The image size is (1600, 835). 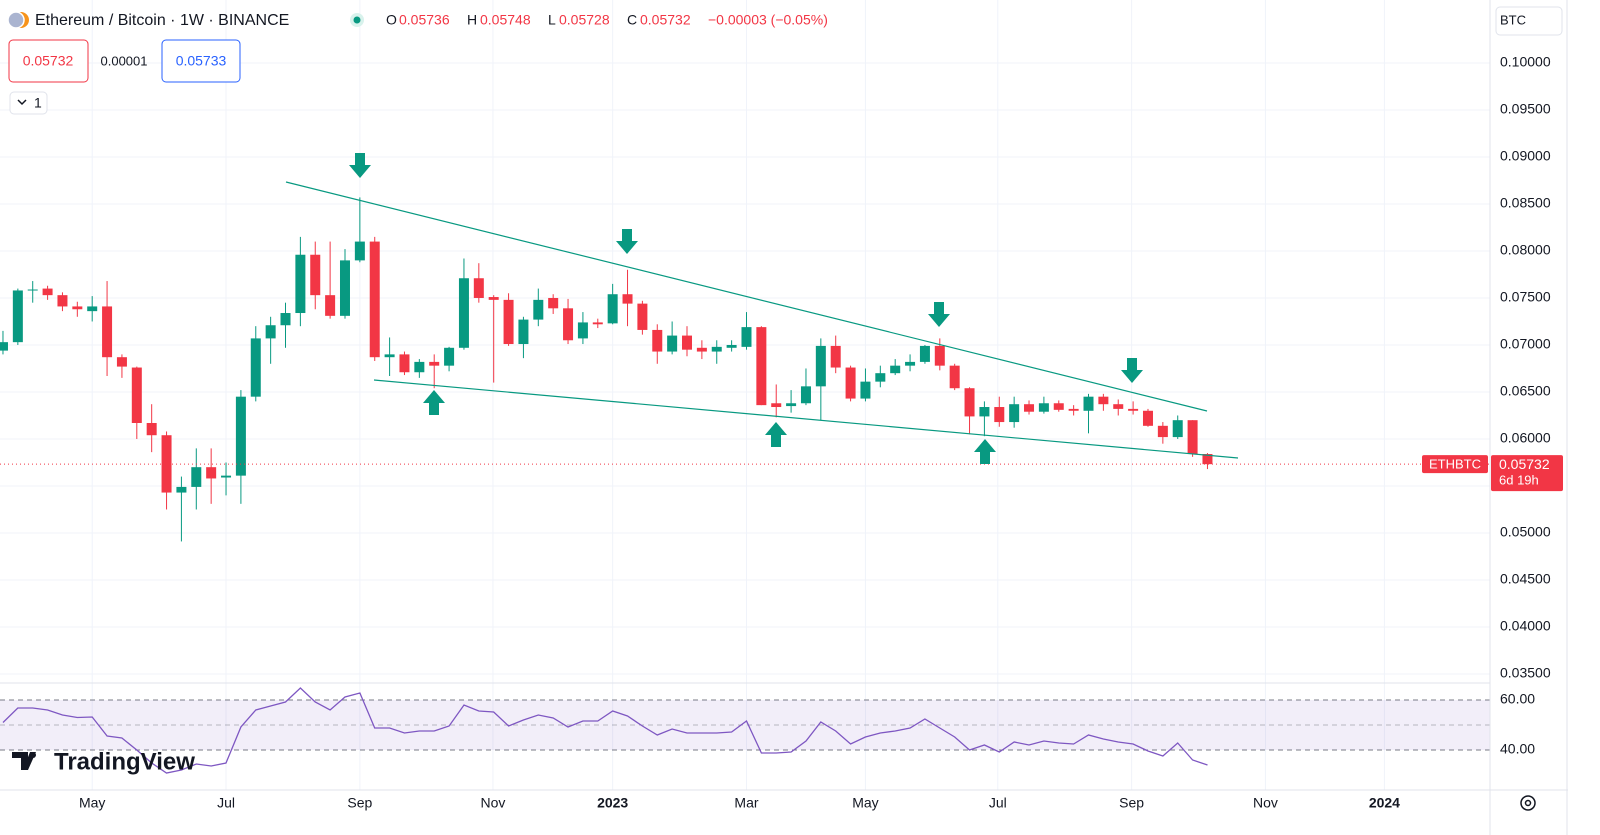 What do you see at coordinates (1513, 19) in the screenshot?
I see `currency: BTC` at bounding box center [1513, 19].